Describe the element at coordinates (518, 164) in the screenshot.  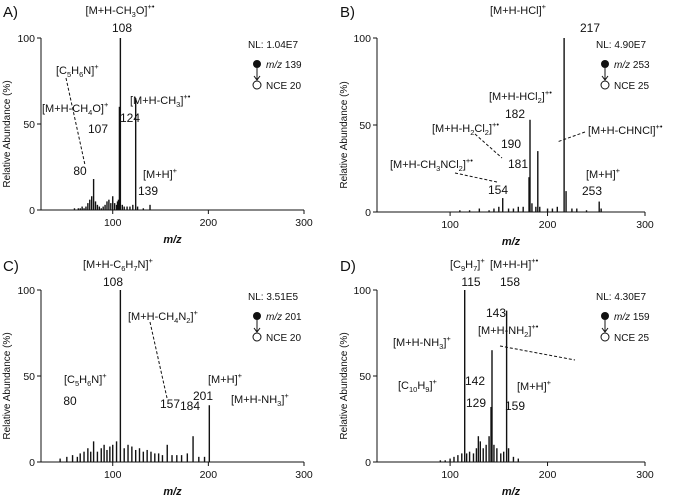
I see `peak-mz-label: 181` at that location.